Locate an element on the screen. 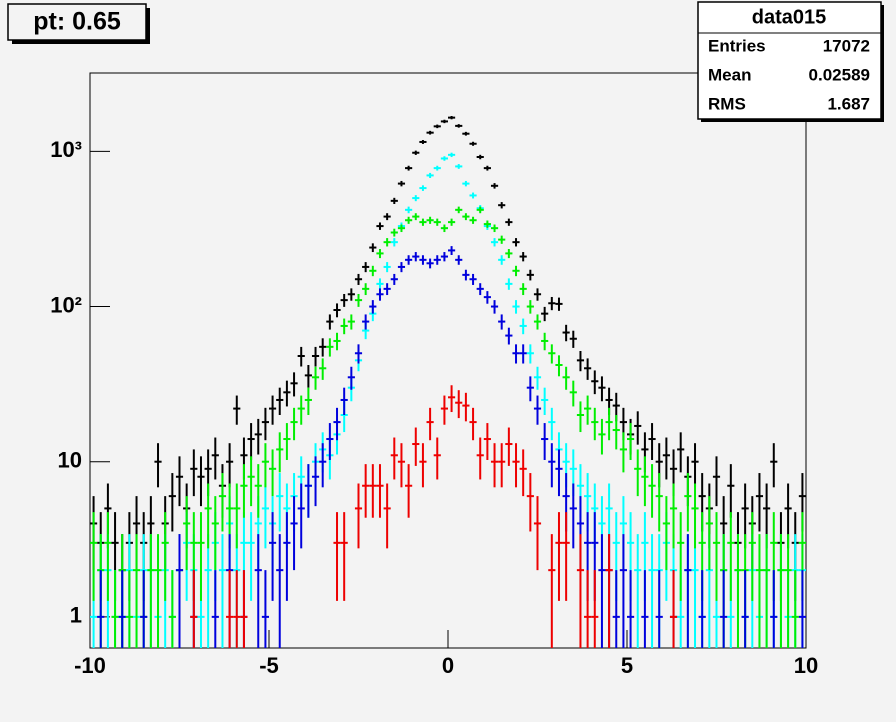 This screenshot has height=722, width=896. stats-label: Mean is located at coordinates (729, 74).